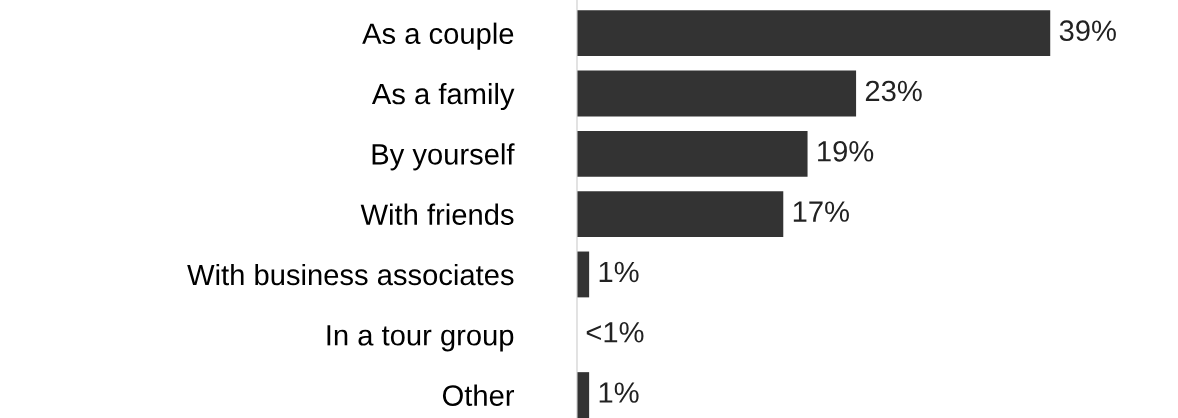 The width and height of the screenshot is (1178, 418). I want to click on y-tick-label: By yourself, so click(443, 157).